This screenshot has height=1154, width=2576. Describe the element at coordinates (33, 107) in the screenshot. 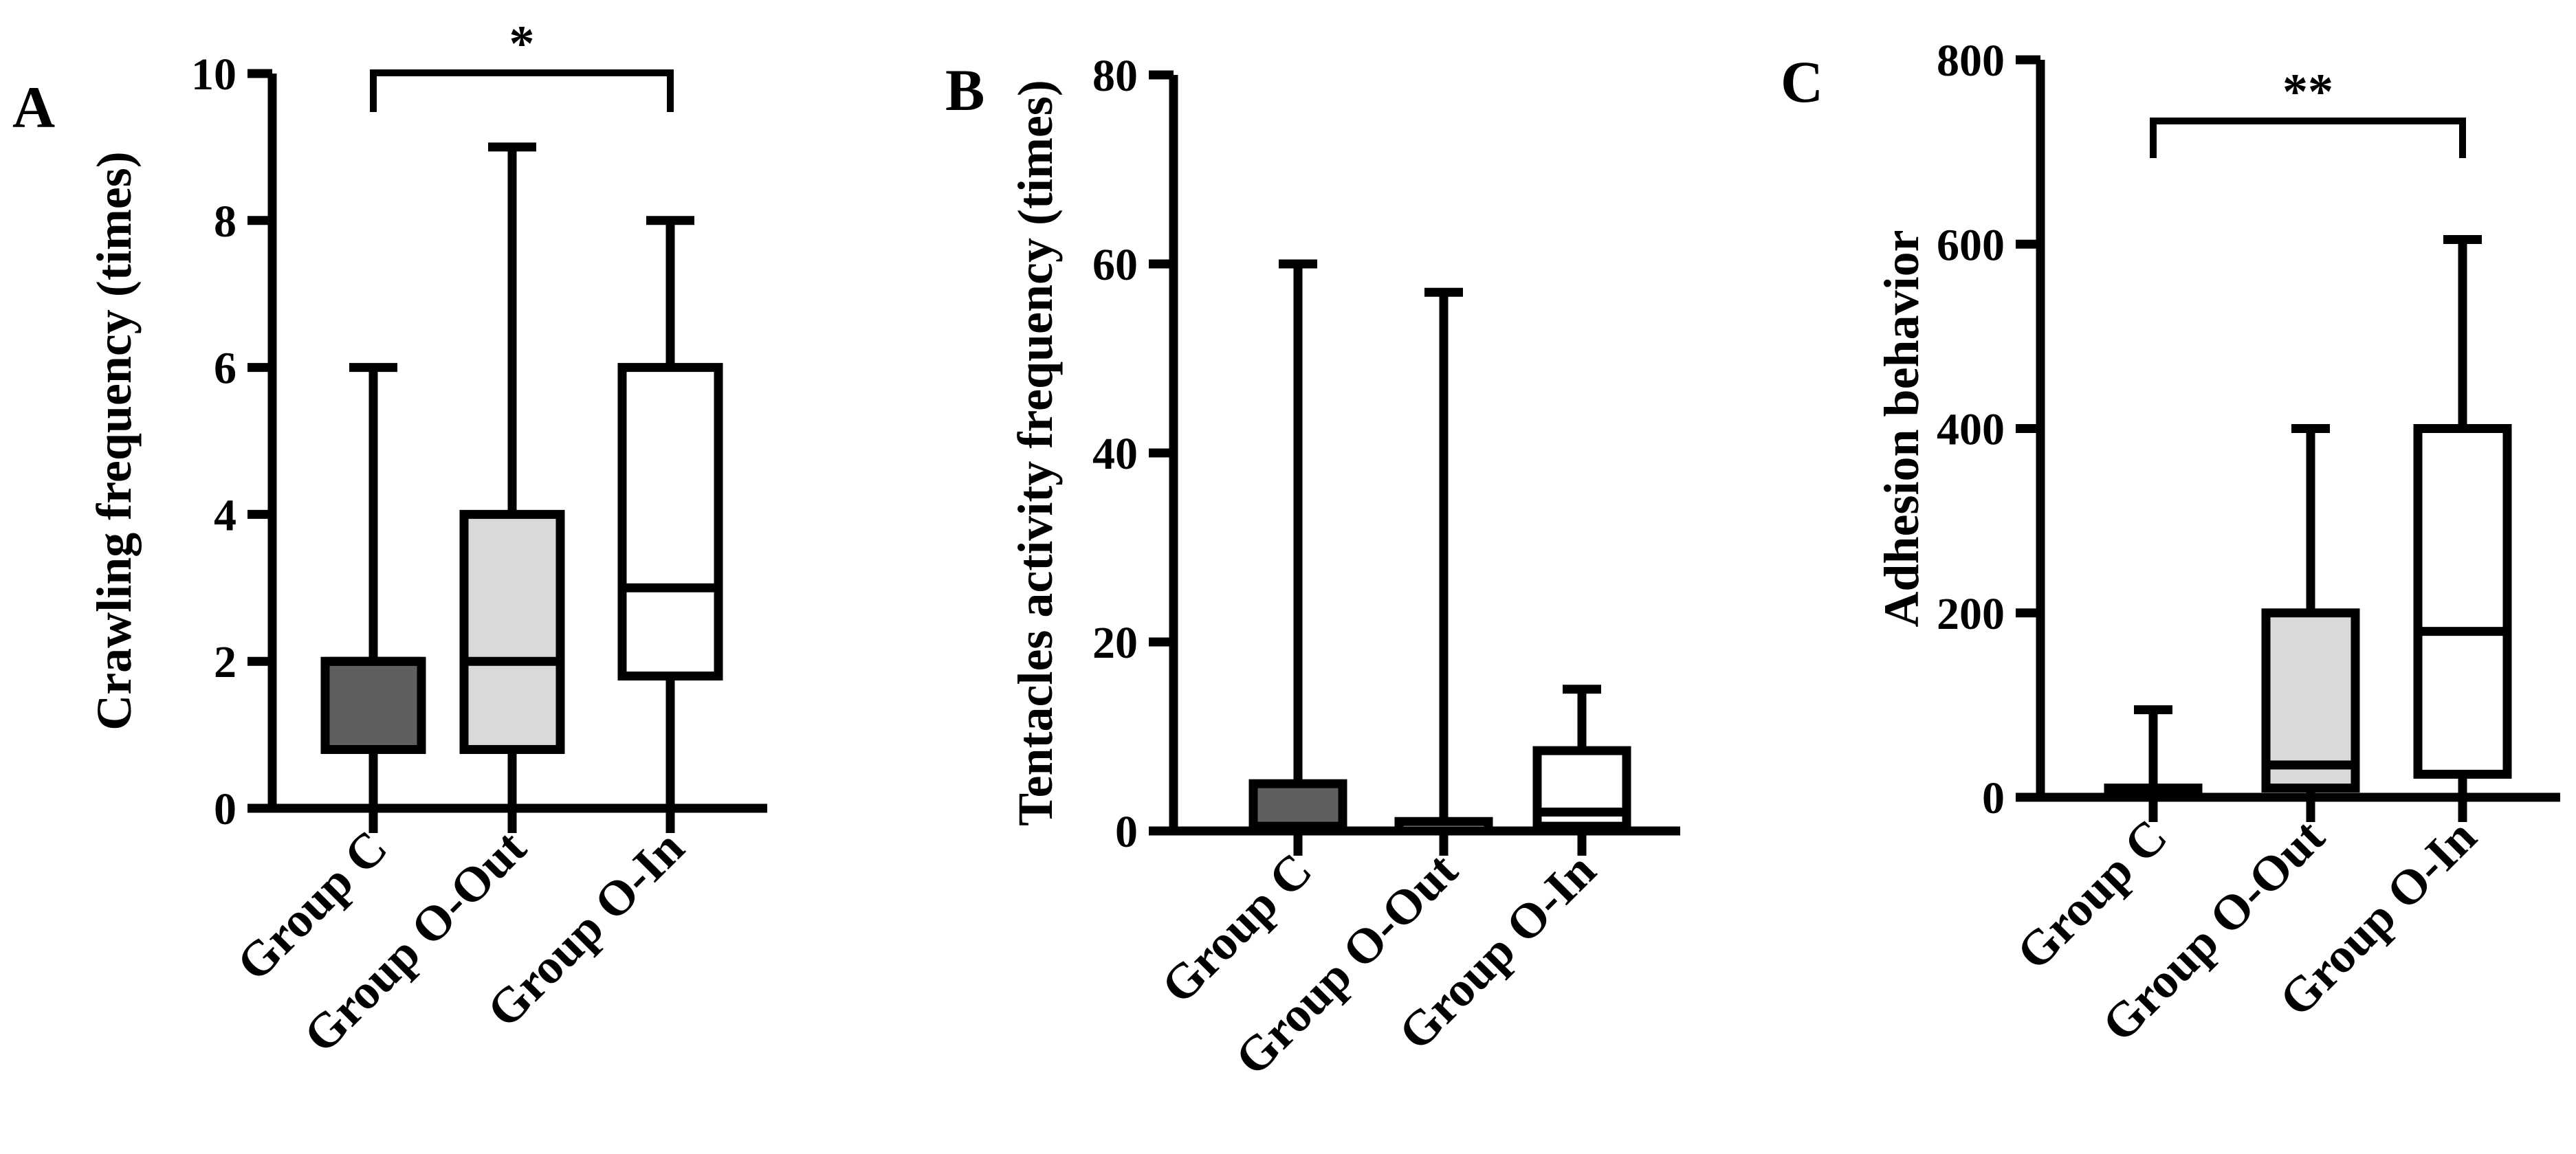

I see `panel-letter: A` at that location.